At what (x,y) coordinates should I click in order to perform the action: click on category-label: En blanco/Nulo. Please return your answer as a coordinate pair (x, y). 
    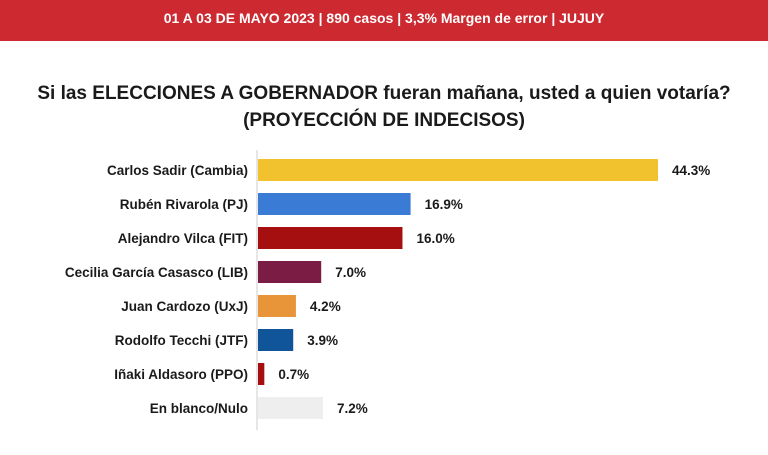
    Looking at the image, I should click on (199, 408).